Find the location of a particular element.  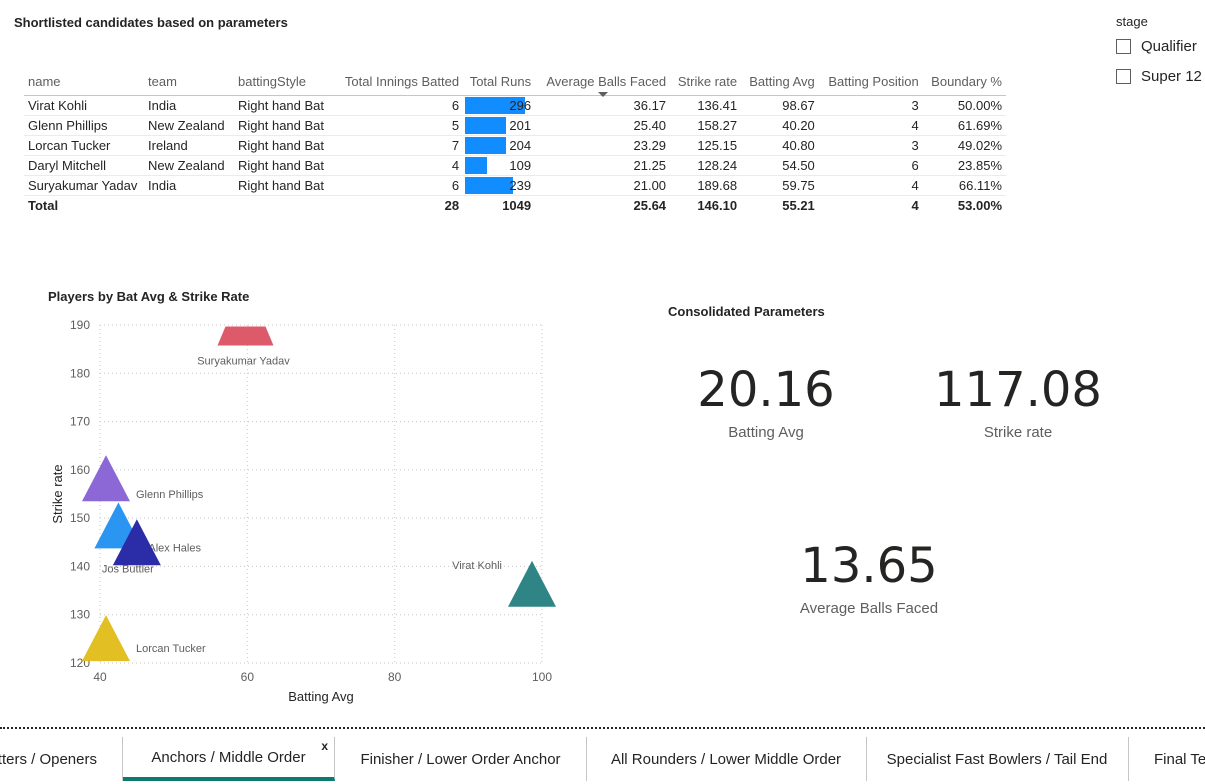

runs-value: 204 is located at coordinates (520, 145).